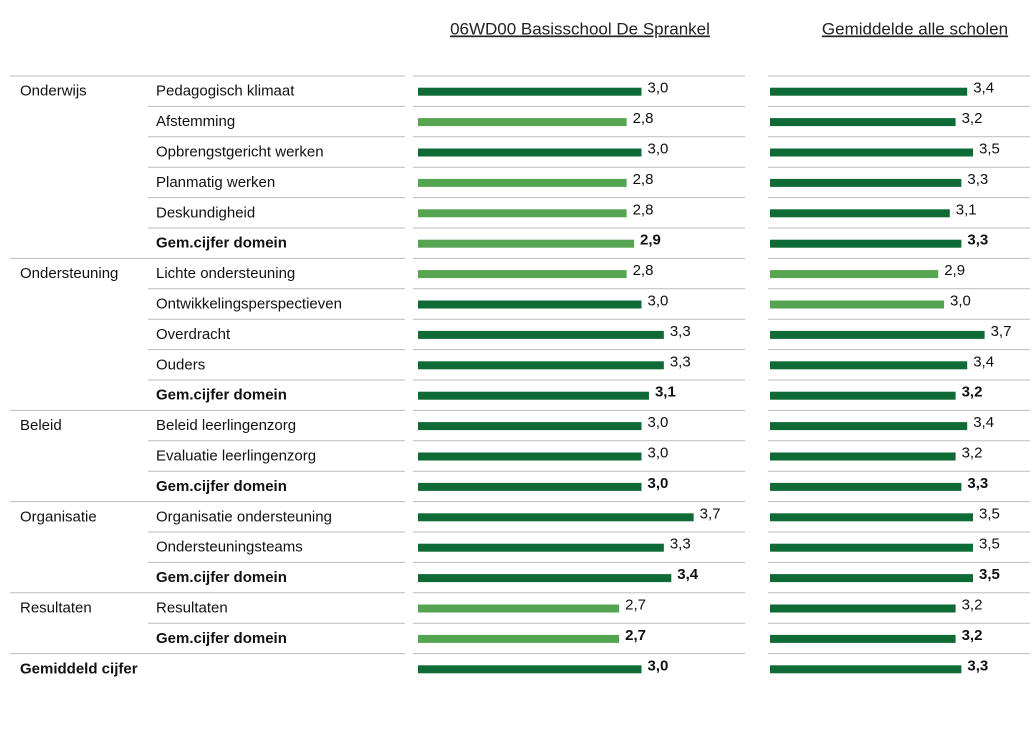 The height and width of the screenshot is (740, 1035). What do you see at coordinates (41, 425) in the screenshot?
I see `group-label: Beleid` at bounding box center [41, 425].